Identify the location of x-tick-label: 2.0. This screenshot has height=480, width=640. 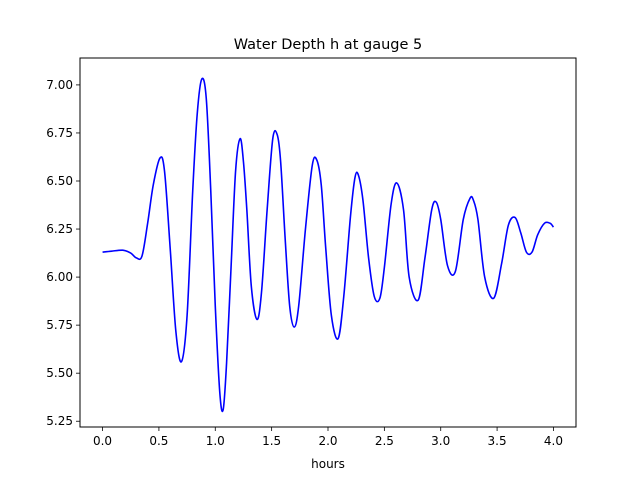
(327, 441).